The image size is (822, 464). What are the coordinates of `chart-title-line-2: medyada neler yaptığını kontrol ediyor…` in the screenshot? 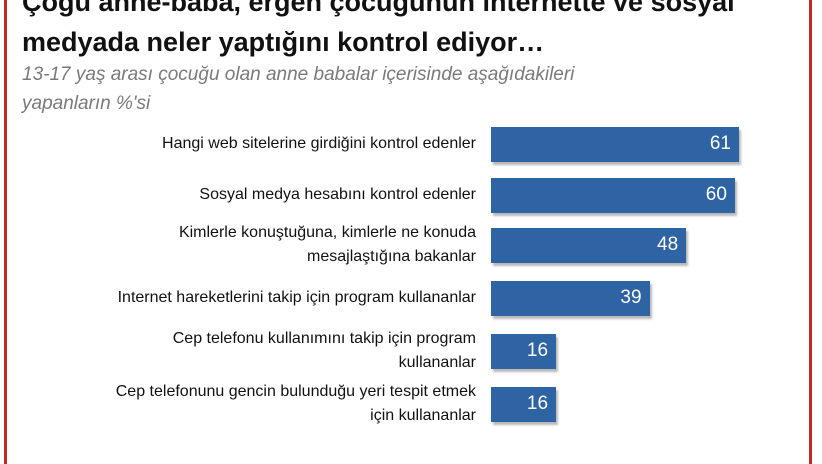 It's located at (283, 42).